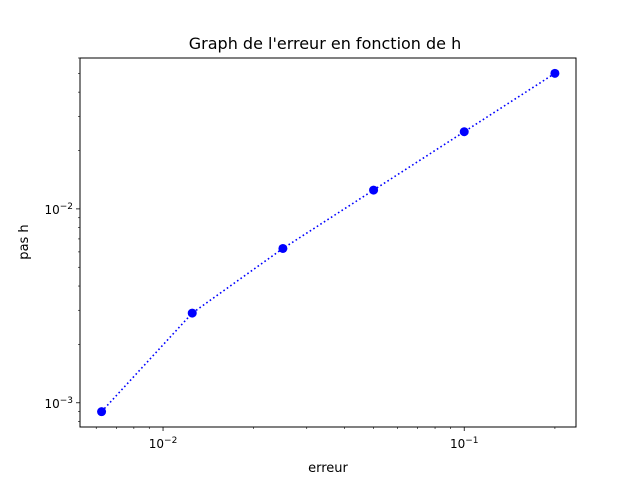 The image size is (640, 480). What do you see at coordinates (58, 209) in the screenshot?
I see `y-tick-label: 10⁻²` at bounding box center [58, 209].